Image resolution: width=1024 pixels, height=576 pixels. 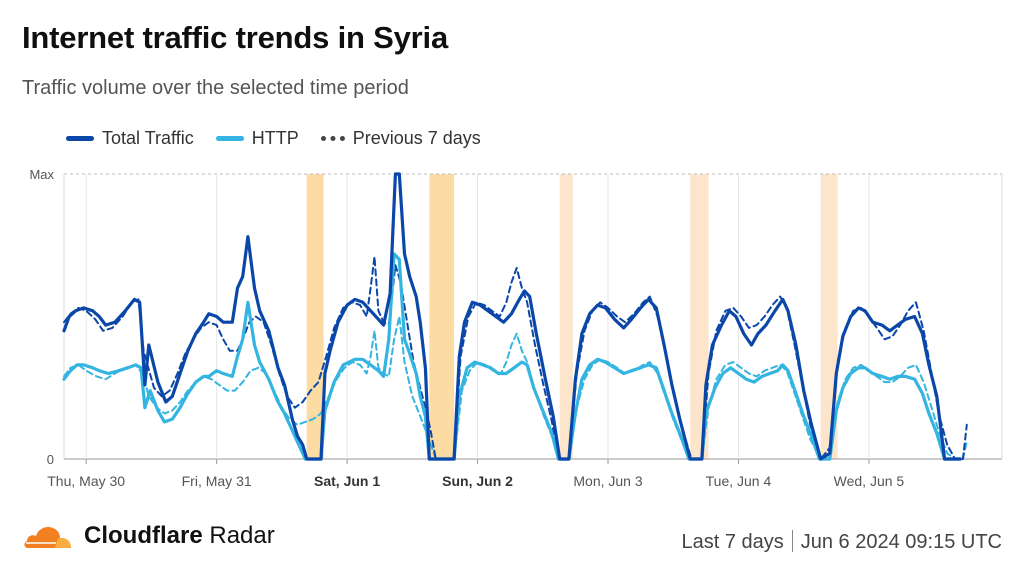 What do you see at coordinates (416, 138) in the screenshot?
I see `legend-label-previous-7-days: Previous 7 days` at bounding box center [416, 138].